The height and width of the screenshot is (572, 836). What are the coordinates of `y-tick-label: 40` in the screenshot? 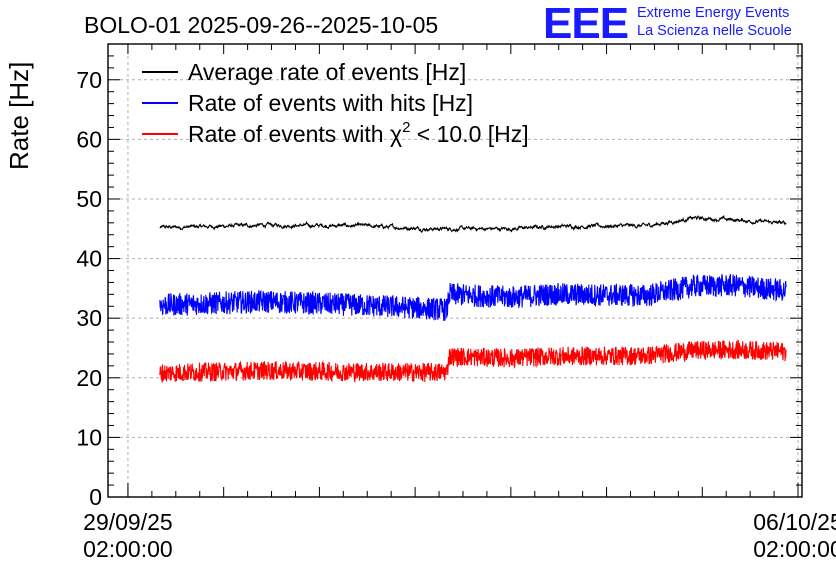 It's located at (89, 259).